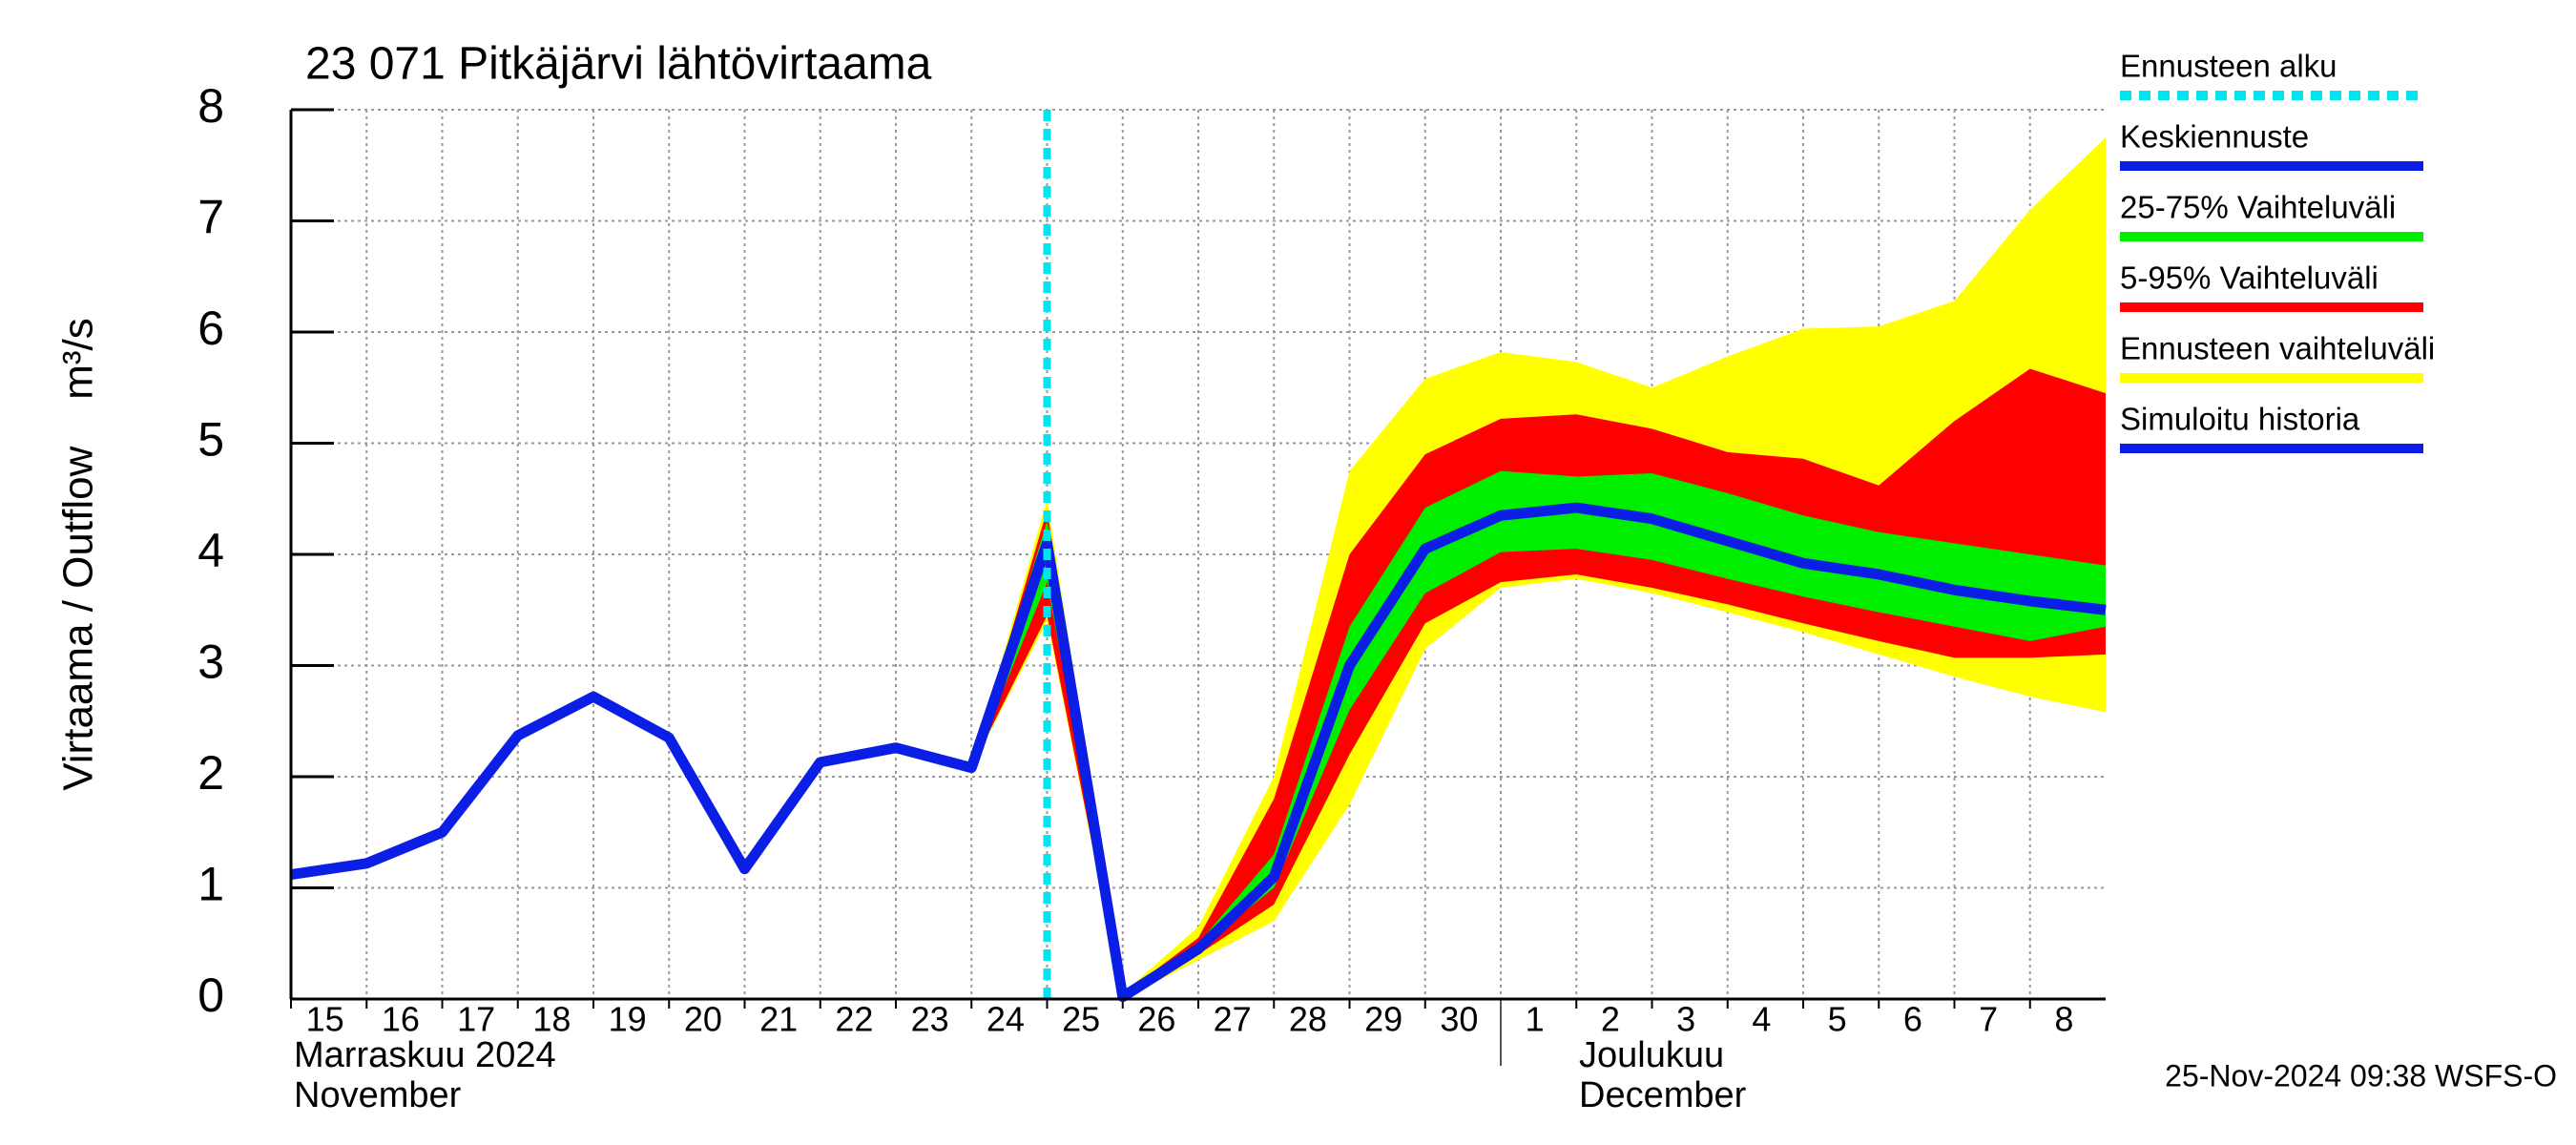  Describe the element at coordinates (2361, 1075) in the screenshot. I see `footer: 25-Nov-2024 09:38 WSFS-O` at that location.